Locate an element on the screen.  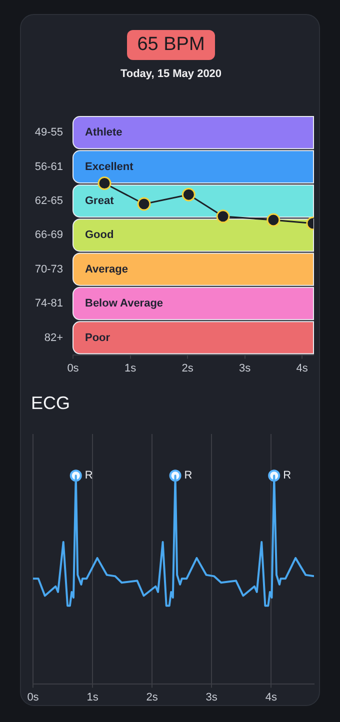
band-label: Good is located at coordinates (99, 235).